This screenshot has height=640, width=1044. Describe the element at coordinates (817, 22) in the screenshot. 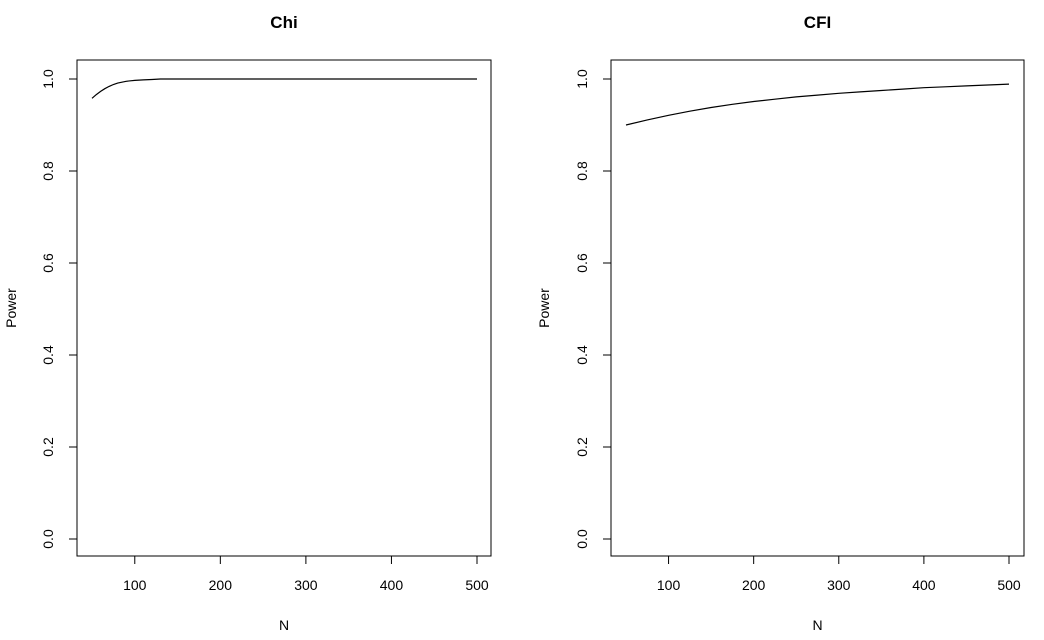

I see `chart-title: CFI` at that location.